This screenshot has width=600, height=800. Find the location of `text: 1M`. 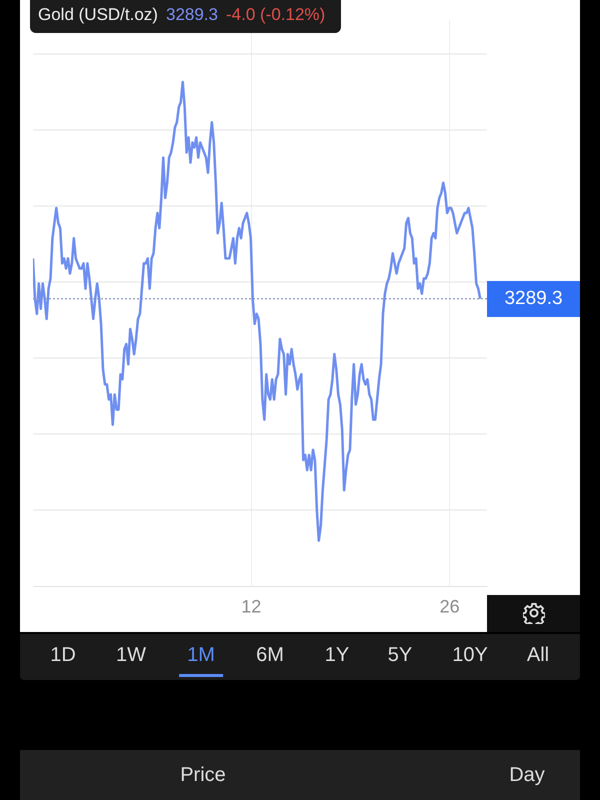

text: 1M is located at coordinates (201, 660).